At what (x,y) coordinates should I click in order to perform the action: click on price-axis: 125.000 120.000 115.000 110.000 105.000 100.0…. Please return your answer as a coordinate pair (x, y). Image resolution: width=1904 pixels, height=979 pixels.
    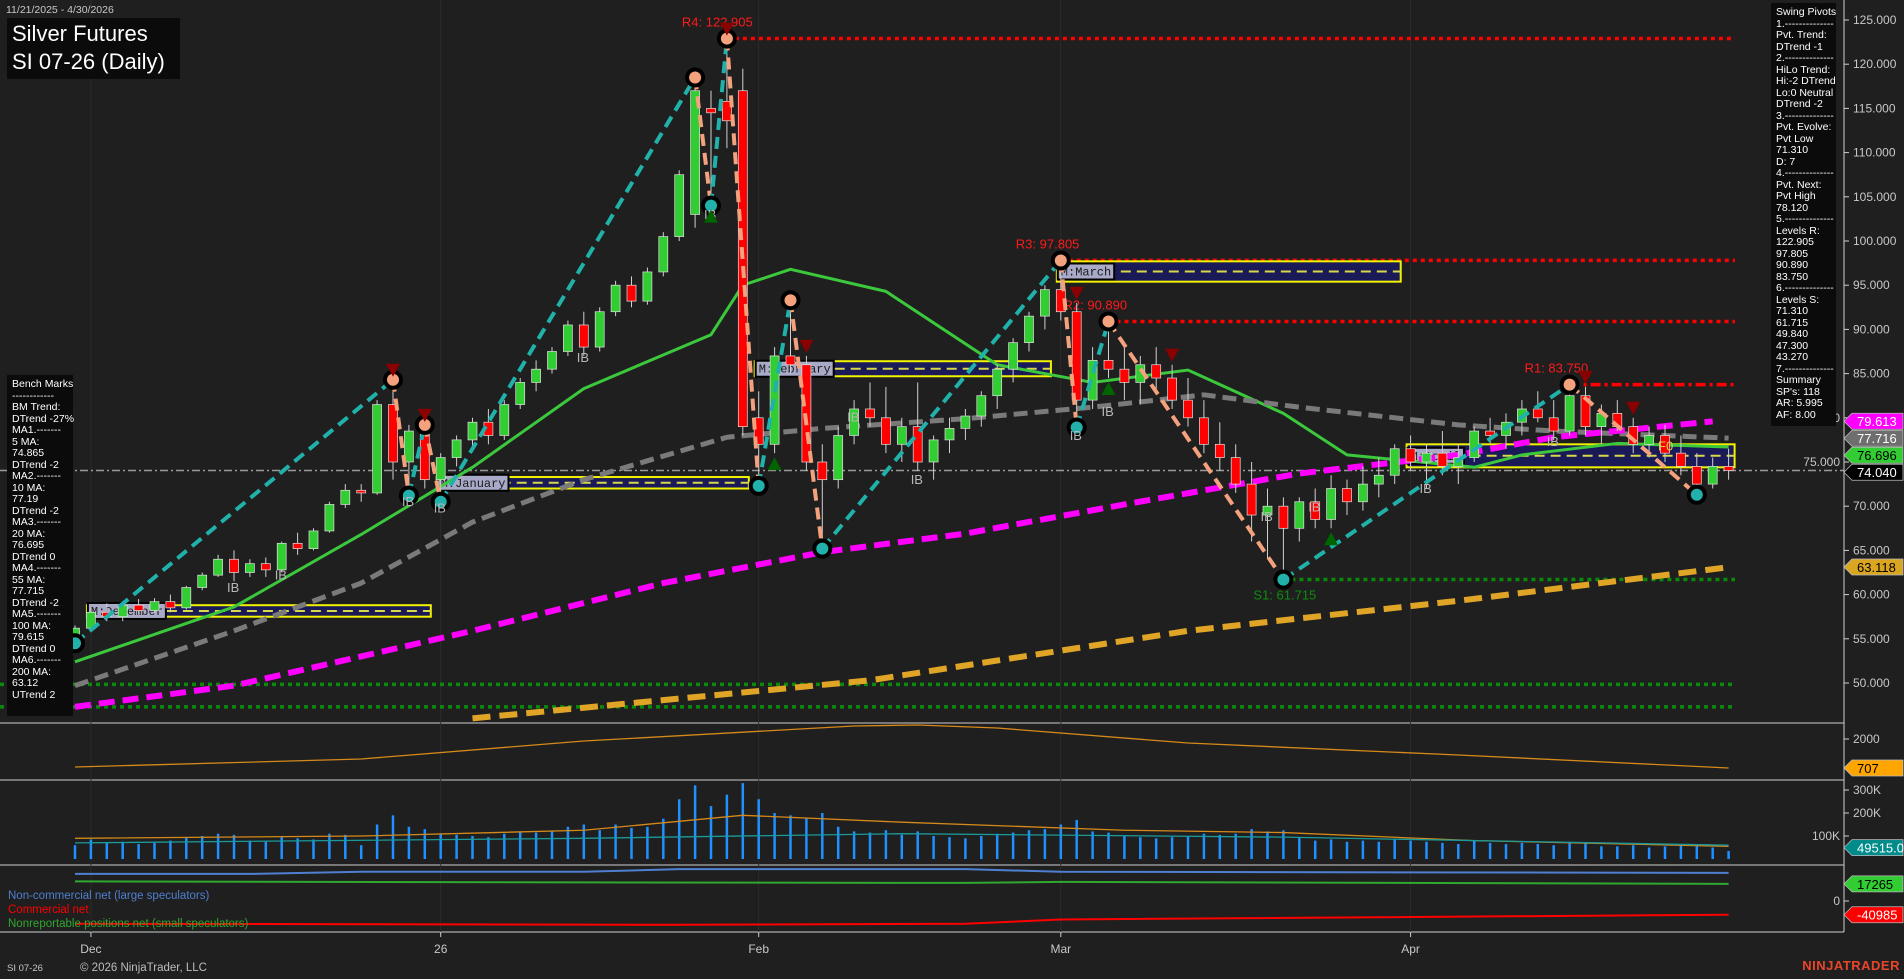
    Looking at the image, I should click on (1853, 466).